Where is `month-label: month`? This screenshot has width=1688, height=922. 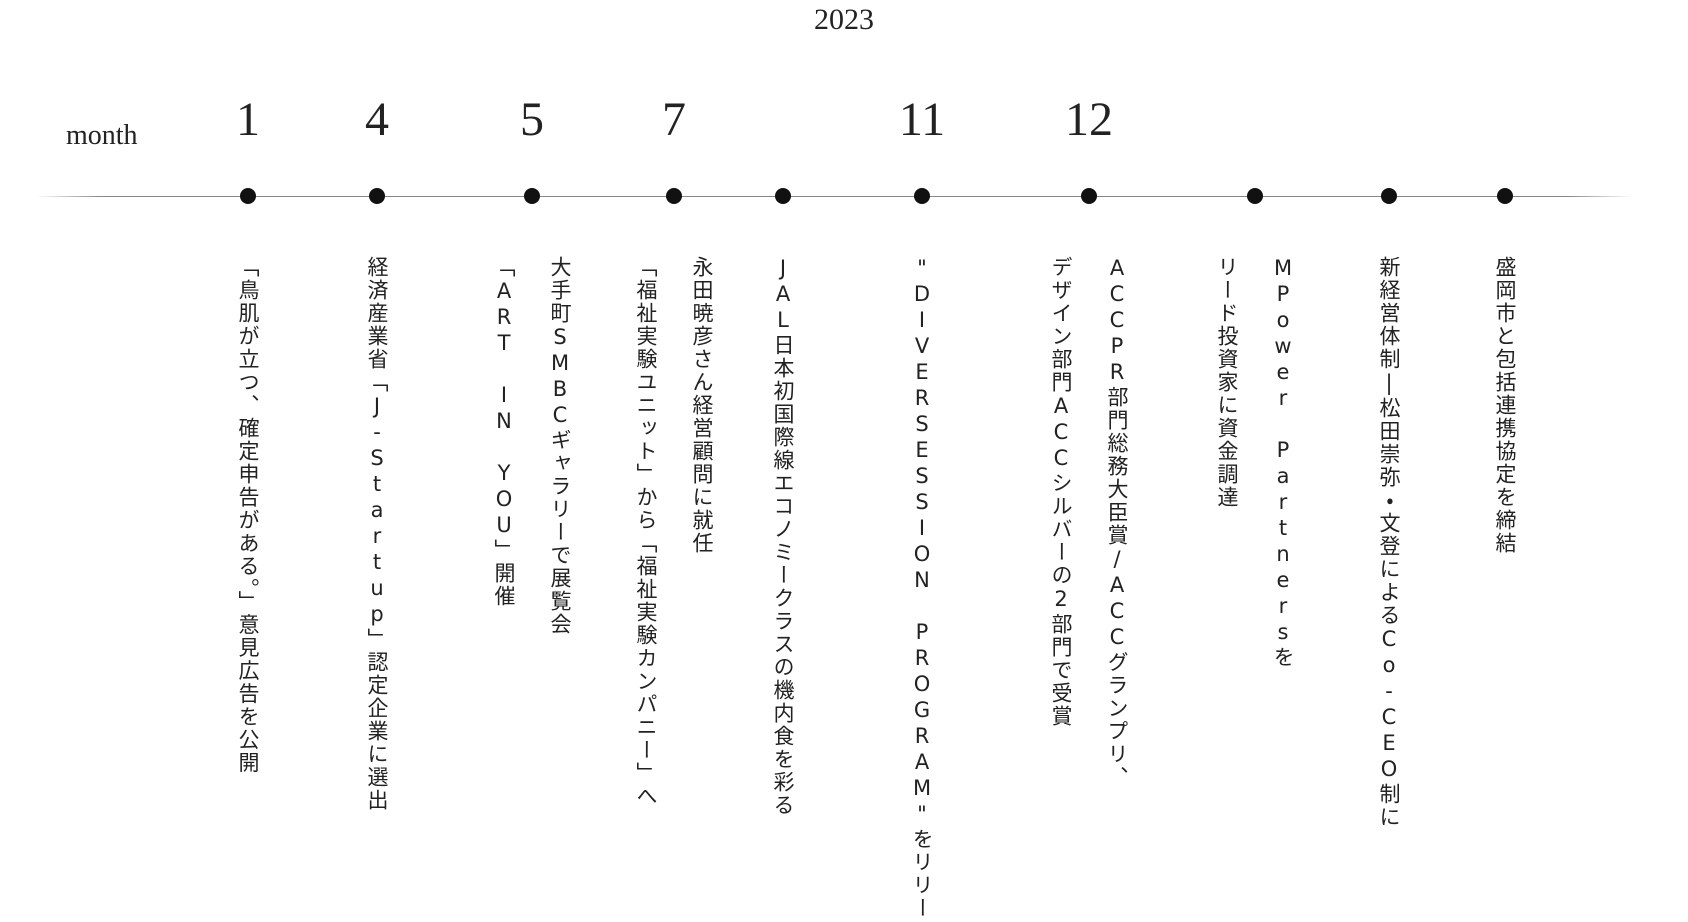 month-label: month is located at coordinates (102, 135).